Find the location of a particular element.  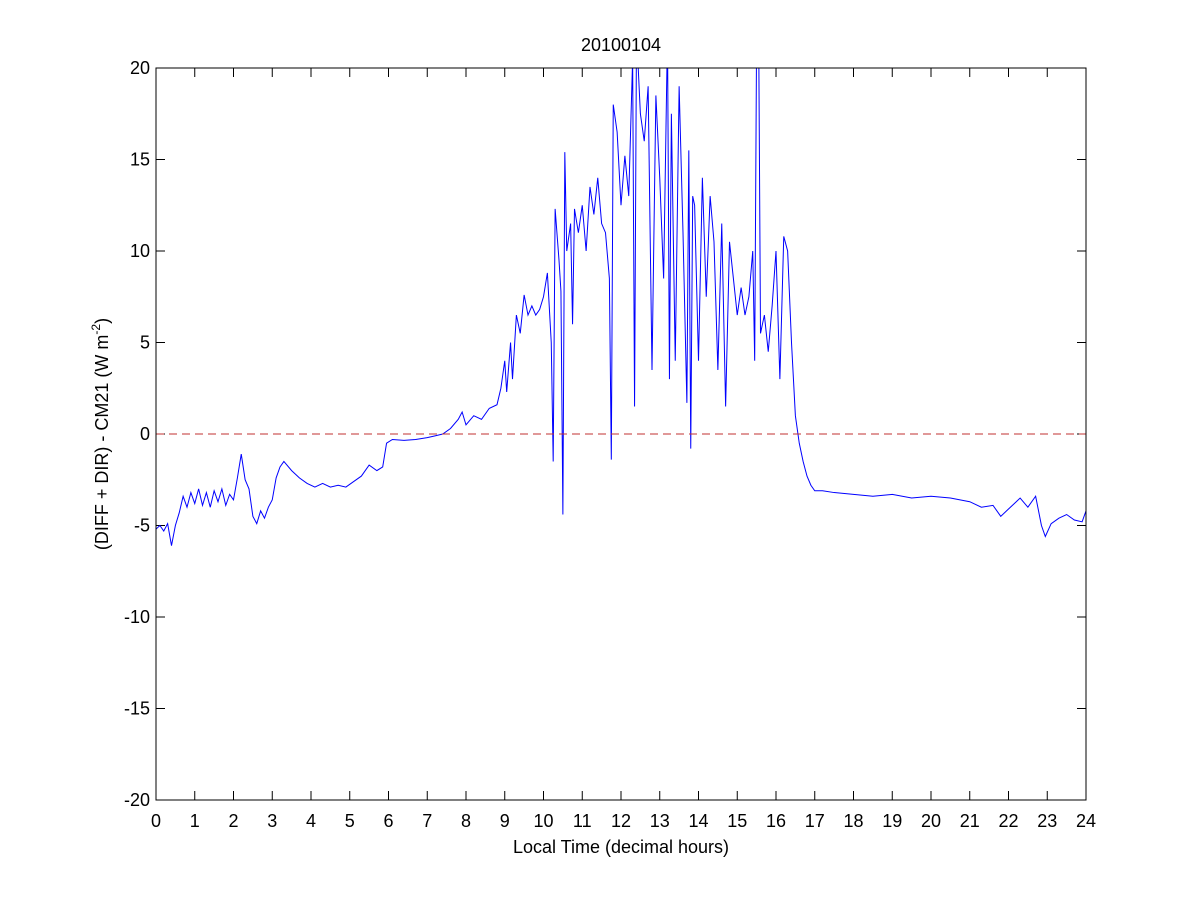

x-tick-label: 1 is located at coordinates (195, 821).